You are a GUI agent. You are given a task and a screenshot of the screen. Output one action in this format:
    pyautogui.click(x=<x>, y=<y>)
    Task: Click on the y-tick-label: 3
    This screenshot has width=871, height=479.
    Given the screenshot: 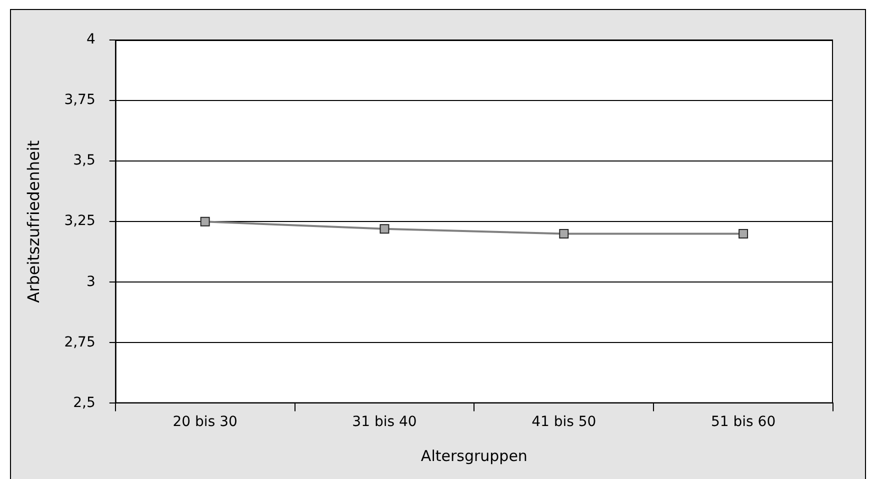 What is the action you would take?
    pyautogui.click(x=91, y=282)
    